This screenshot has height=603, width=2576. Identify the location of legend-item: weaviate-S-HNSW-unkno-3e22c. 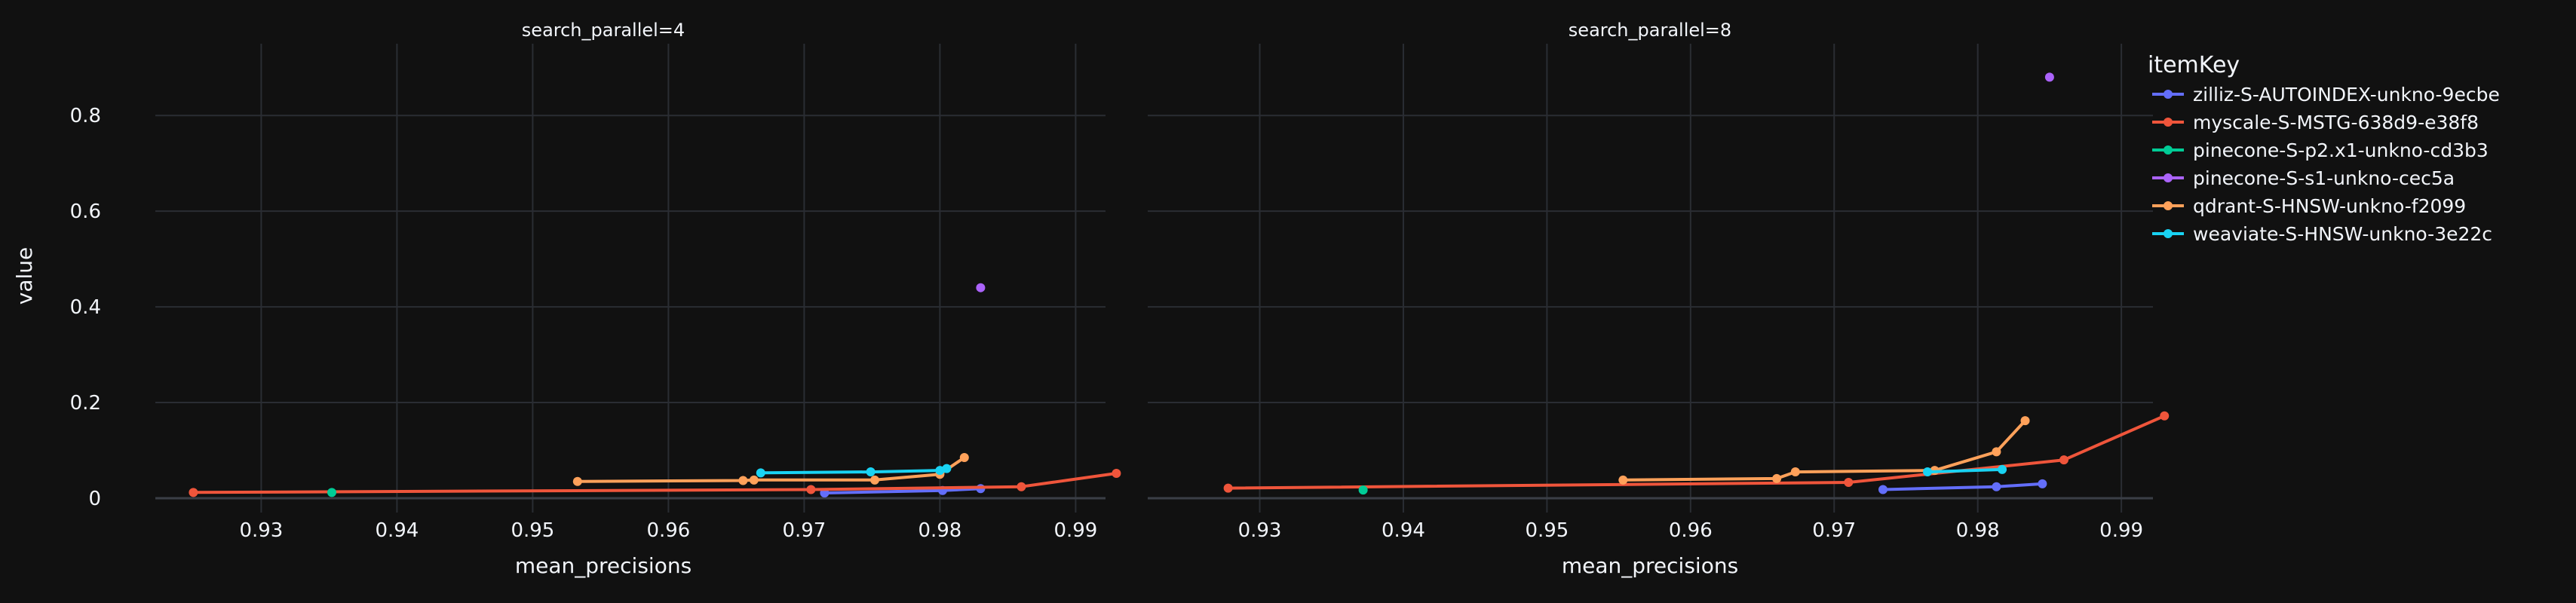
(2322, 234).